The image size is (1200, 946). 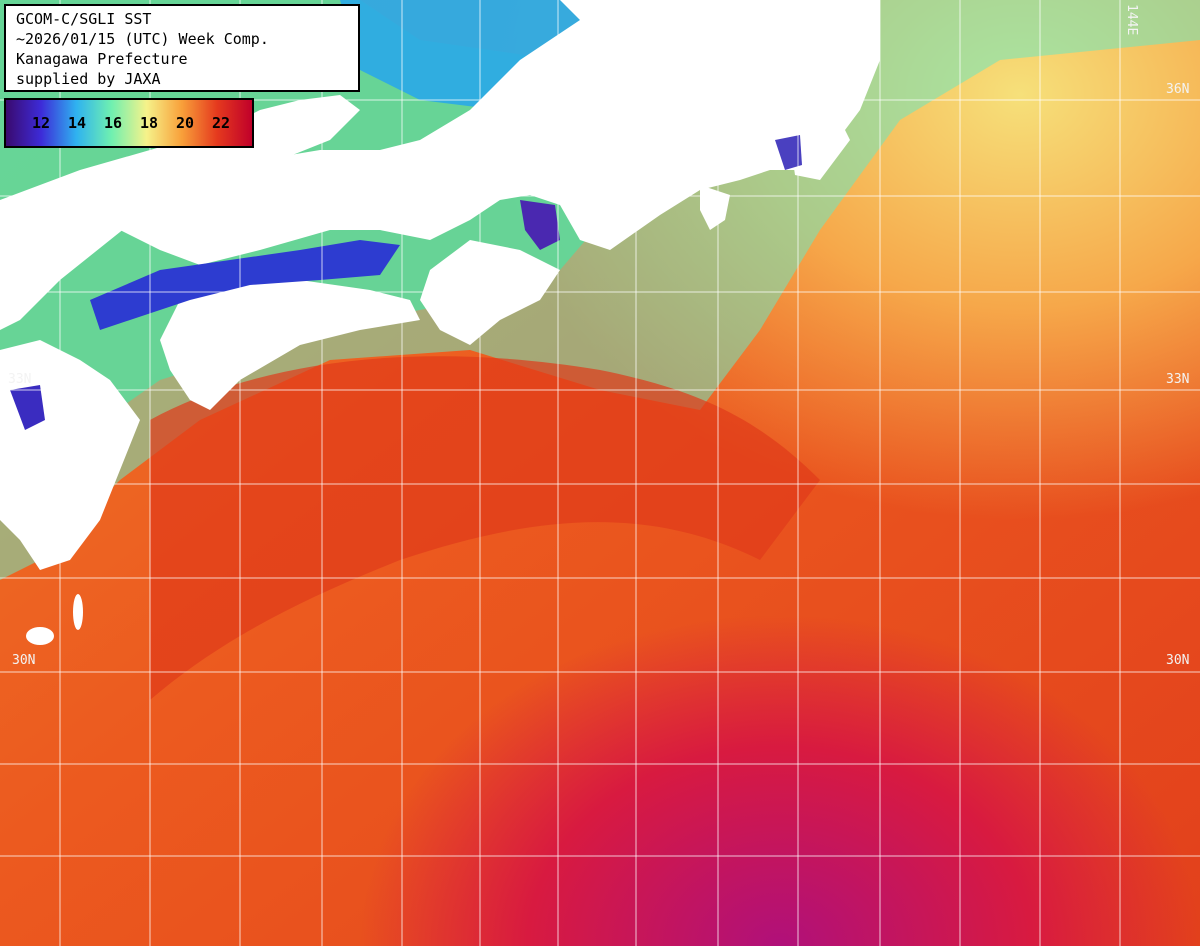 I want to click on legend-tick-labels: 12 14 16 18 20 22, so click(x=129, y=123).